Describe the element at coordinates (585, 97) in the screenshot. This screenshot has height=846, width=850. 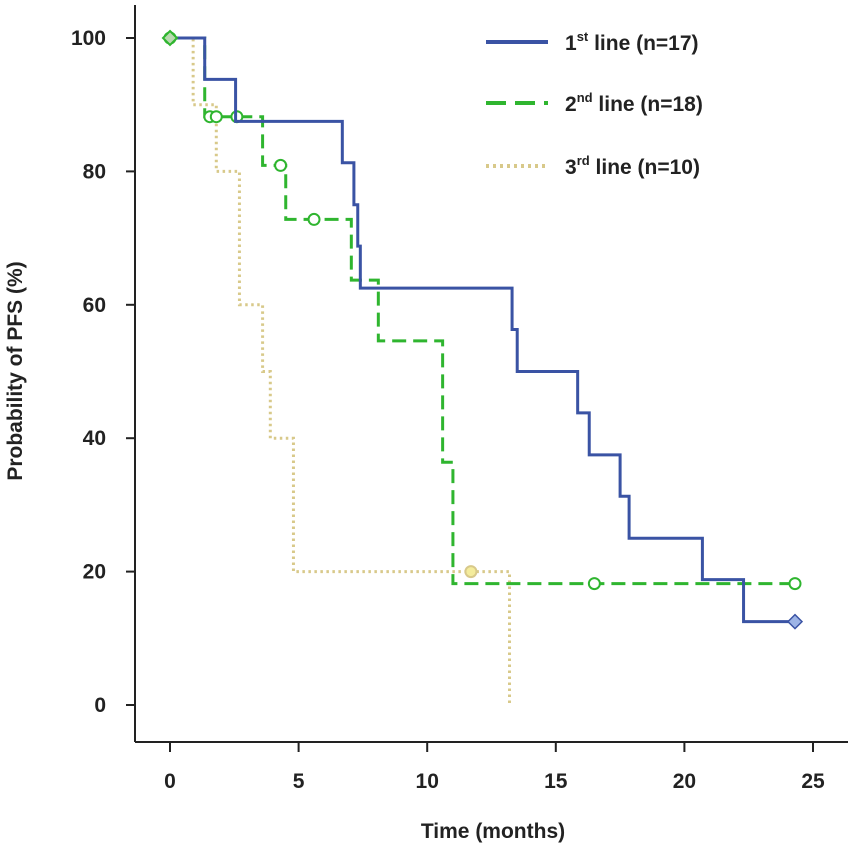
I see `legend-superscript: nd` at that location.